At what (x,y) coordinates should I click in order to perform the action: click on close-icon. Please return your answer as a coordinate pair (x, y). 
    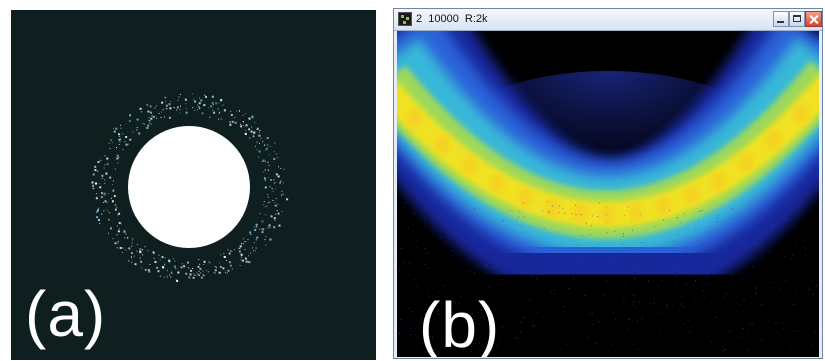
    Looking at the image, I should click on (813, 19).